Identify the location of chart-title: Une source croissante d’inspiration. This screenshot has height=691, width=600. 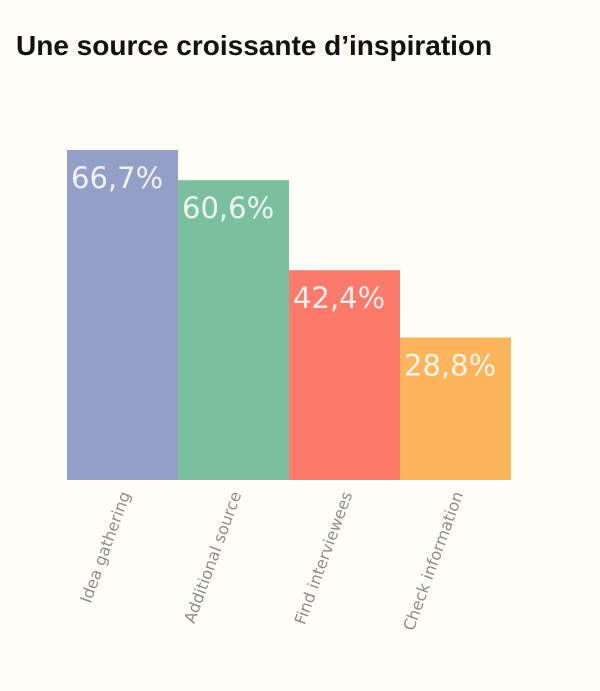
(254, 45).